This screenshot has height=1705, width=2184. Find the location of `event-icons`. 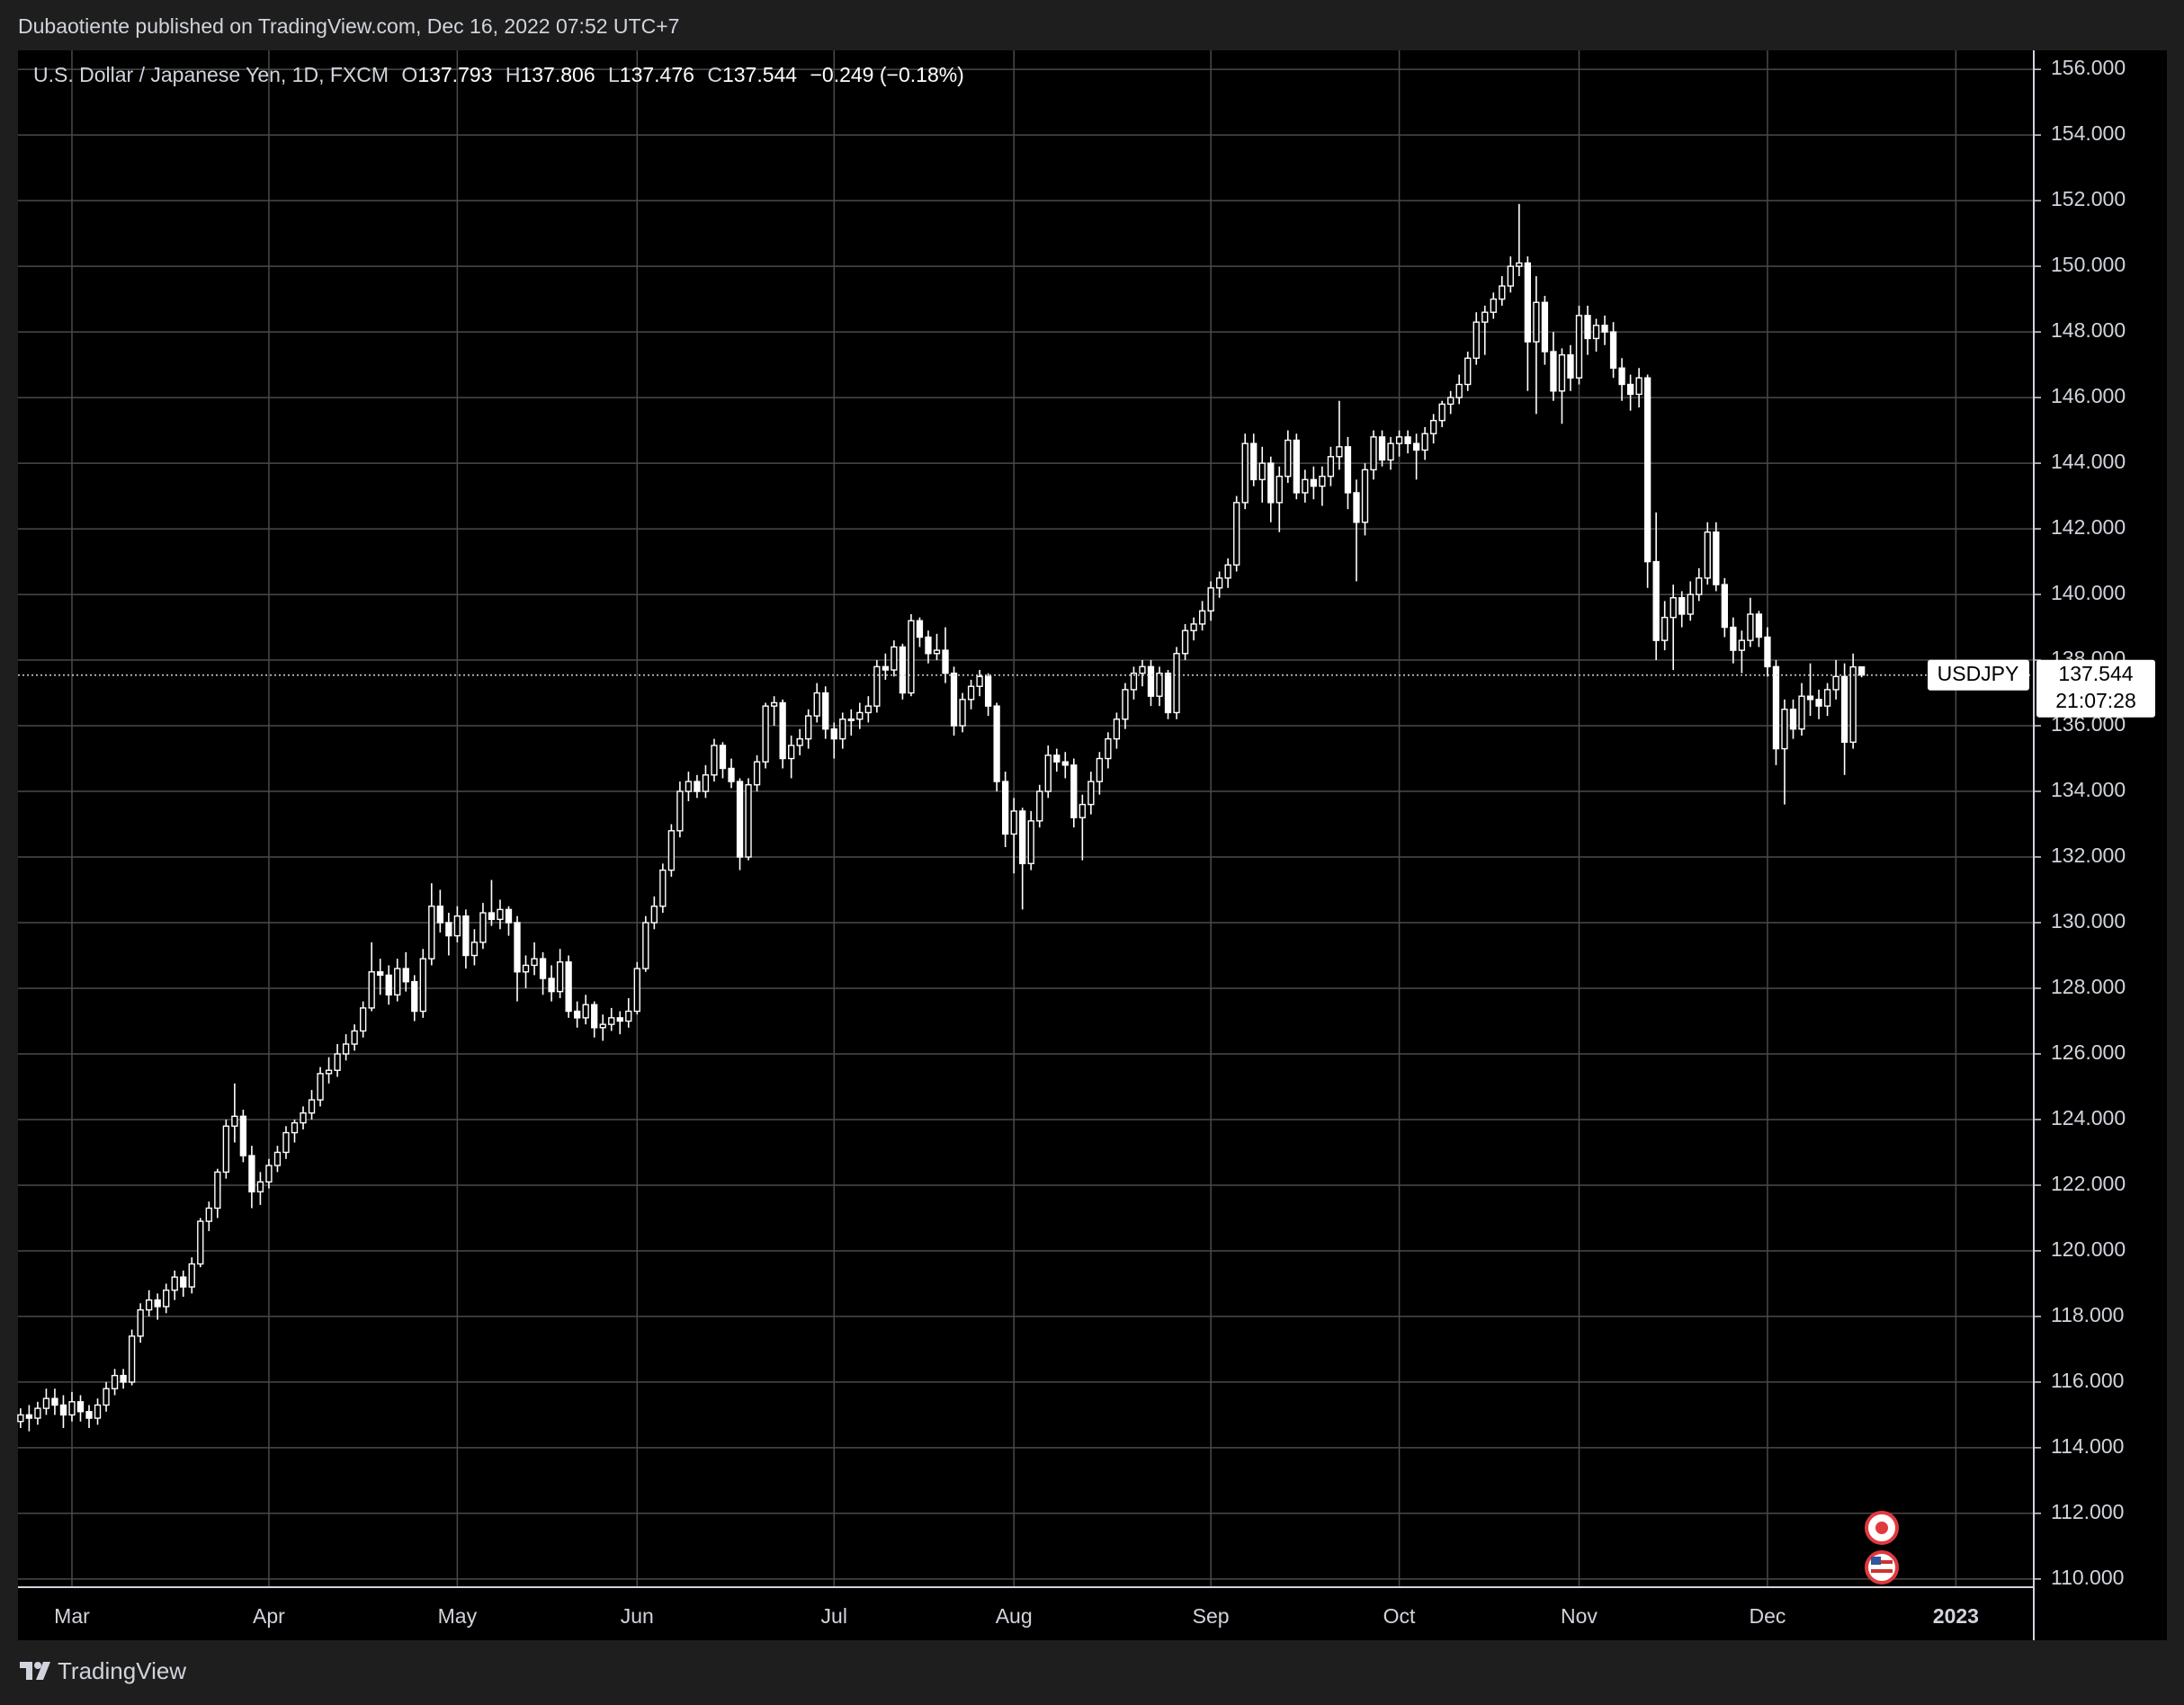

event-icons is located at coordinates (1882, 1547).